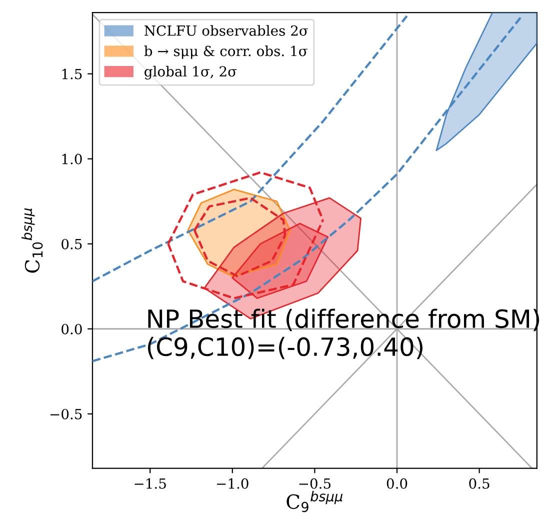  What do you see at coordinates (314, 501) in the screenshot?
I see `x-axis-title: C$_{9}$$^{bsμμ}$` at bounding box center [314, 501].